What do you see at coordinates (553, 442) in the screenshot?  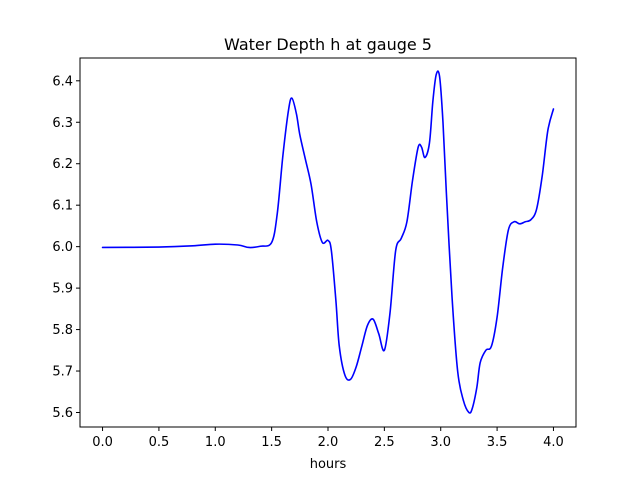 I see `x-tick-label: 4.0` at bounding box center [553, 442].